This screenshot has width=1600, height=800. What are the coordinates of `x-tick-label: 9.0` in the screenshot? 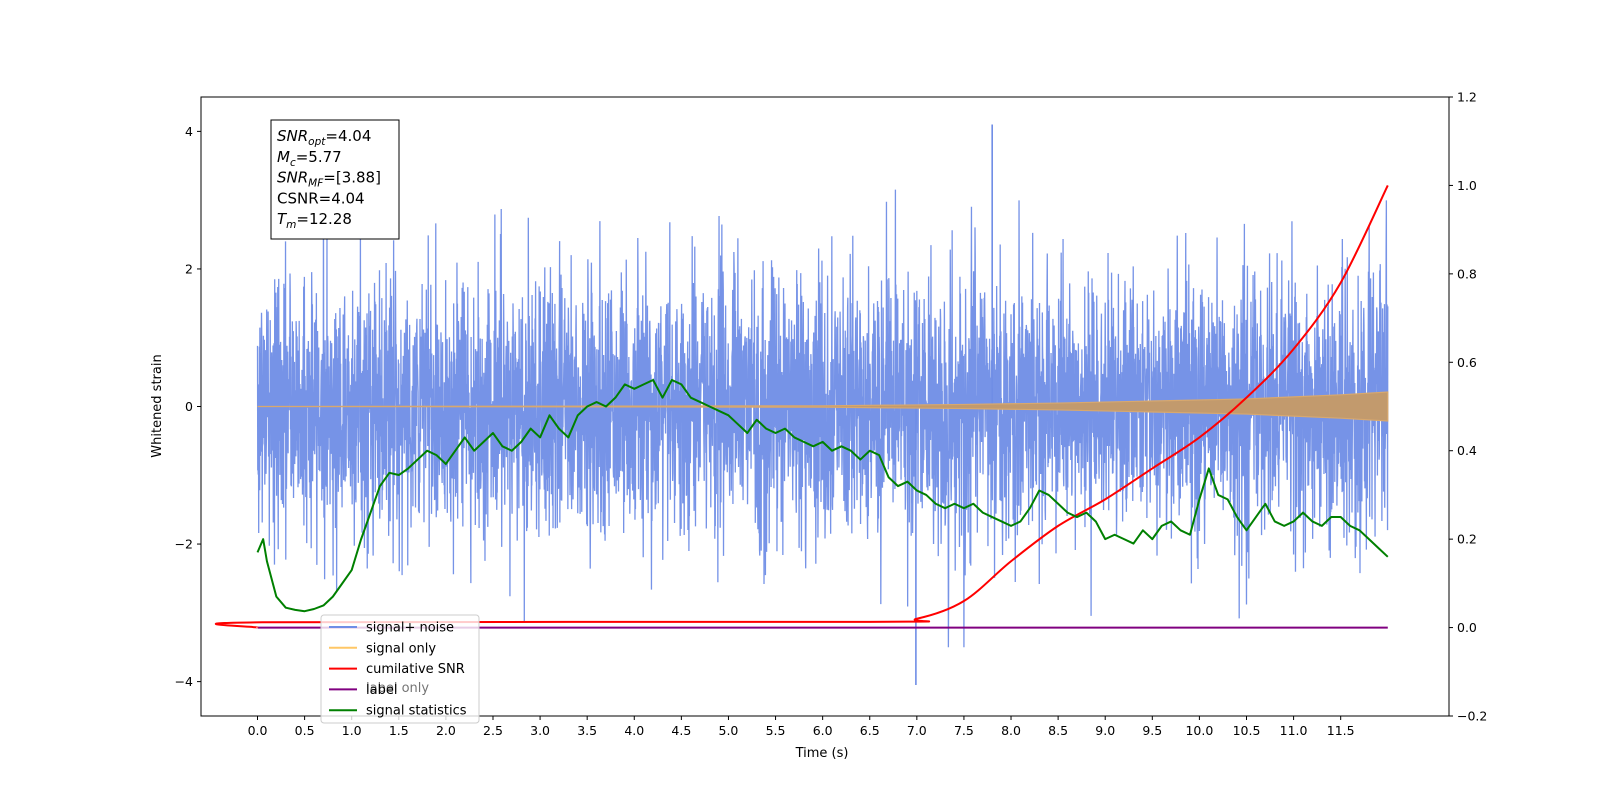 It's located at (1105, 730).